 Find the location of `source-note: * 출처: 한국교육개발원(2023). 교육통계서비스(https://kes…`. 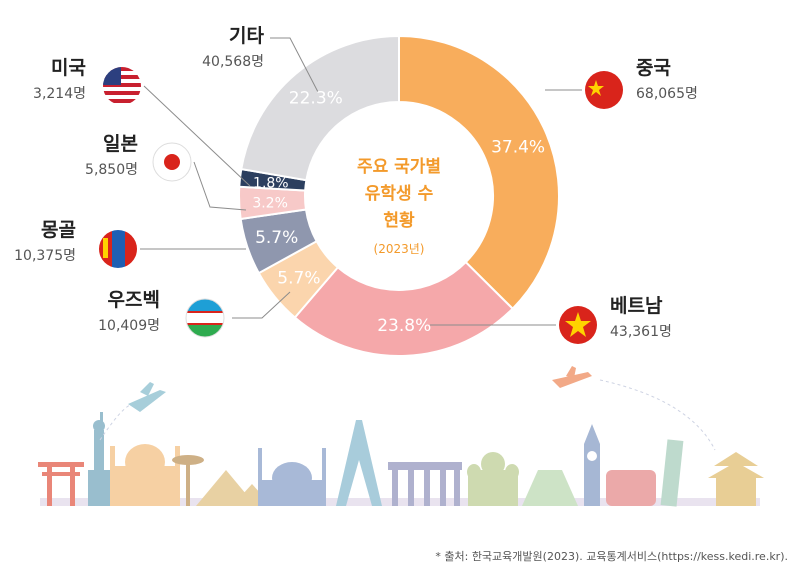

source-note: * 출처: 한국교육개발원(2023). 교육통계서비스(https://kes… is located at coordinates (611, 556).